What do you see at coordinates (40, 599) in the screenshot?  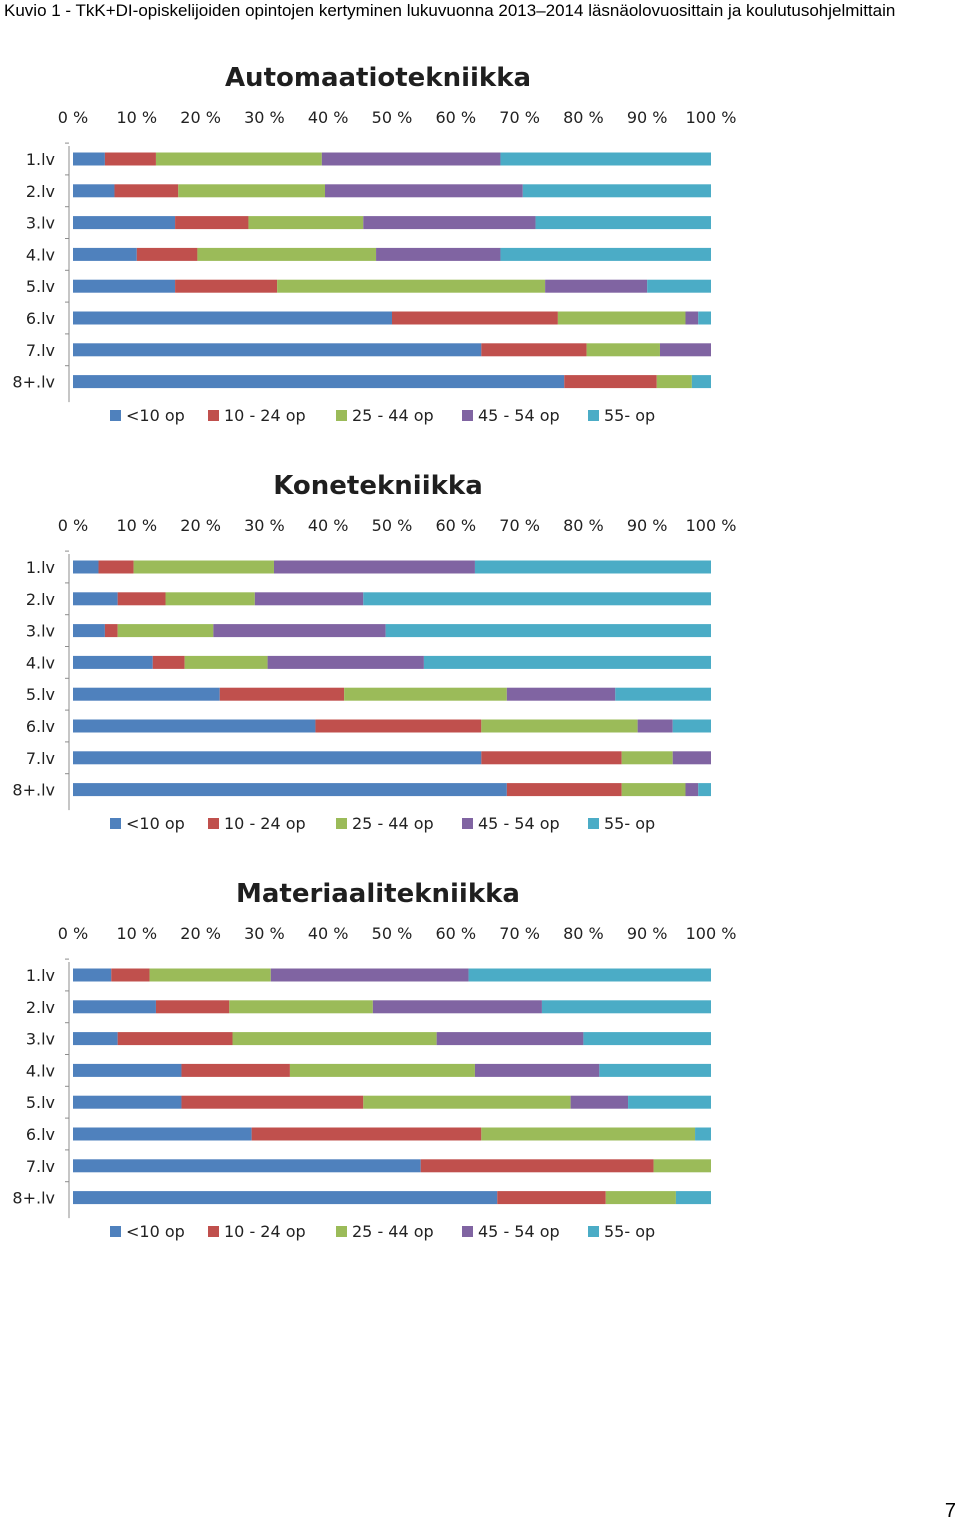 I see `category-label: 2.lv` at bounding box center [40, 599].